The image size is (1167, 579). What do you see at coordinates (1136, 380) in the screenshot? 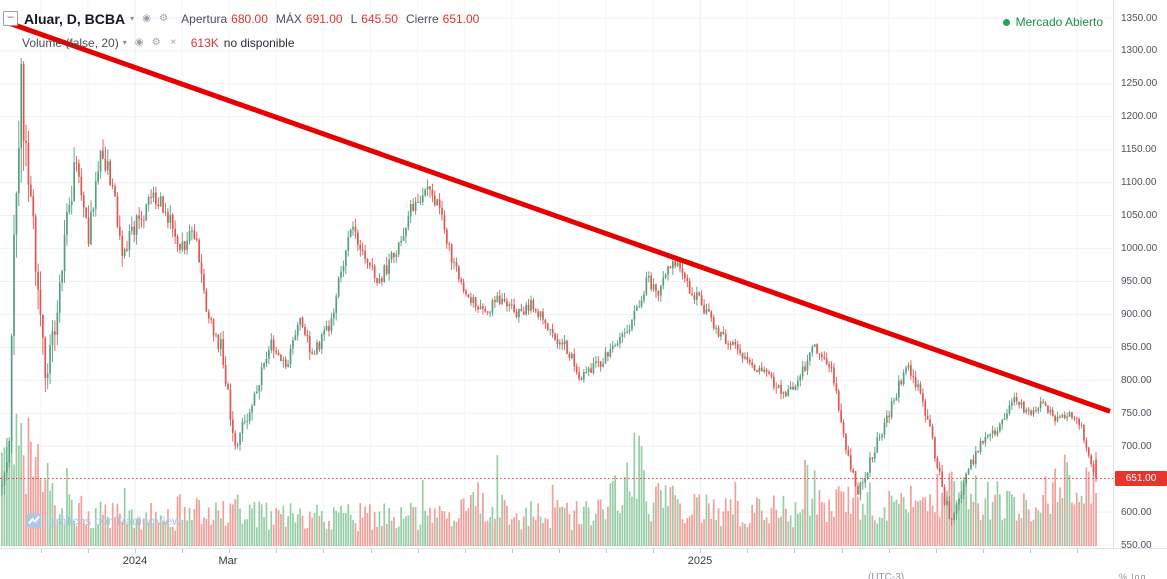
I see `price-axis-label: 800.00` at bounding box center [1136, 380].